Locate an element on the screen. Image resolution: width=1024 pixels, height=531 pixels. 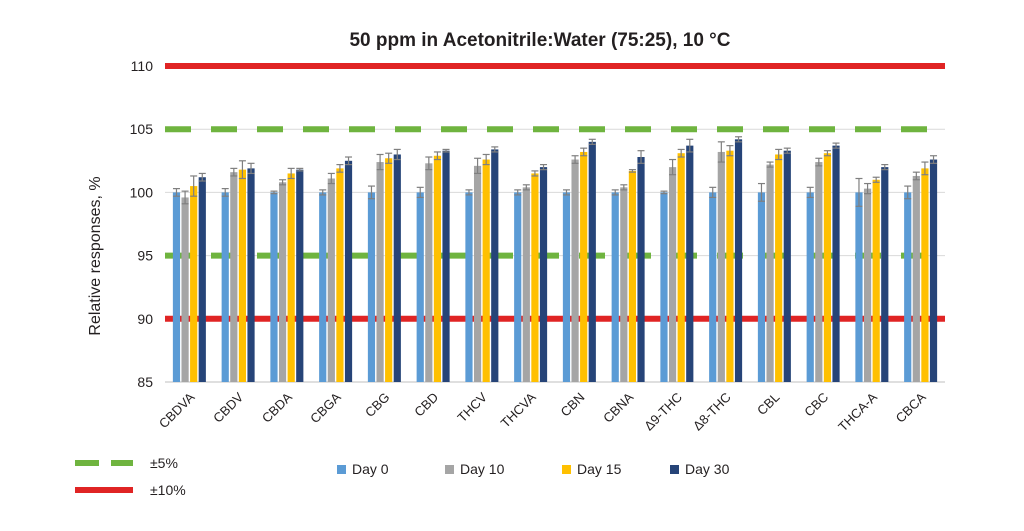
legend-line-label: ±10% is located at coordinates (168, 490).